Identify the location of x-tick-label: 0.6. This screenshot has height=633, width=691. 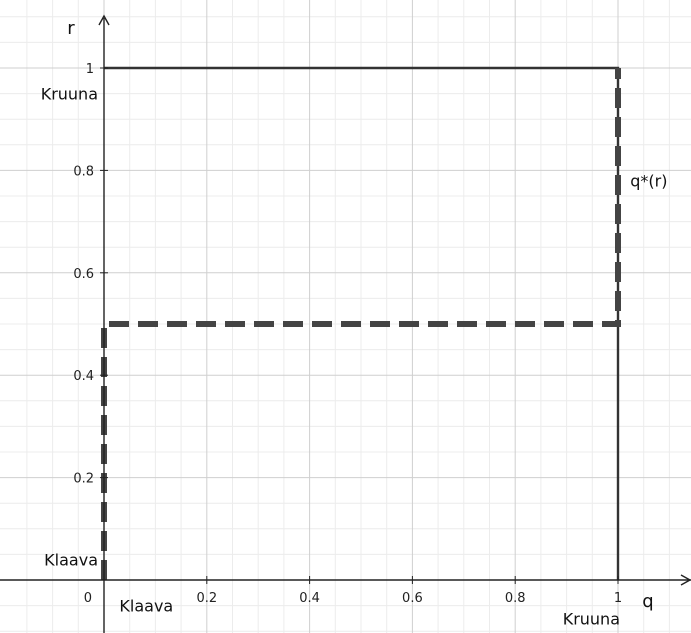
(412, 598).